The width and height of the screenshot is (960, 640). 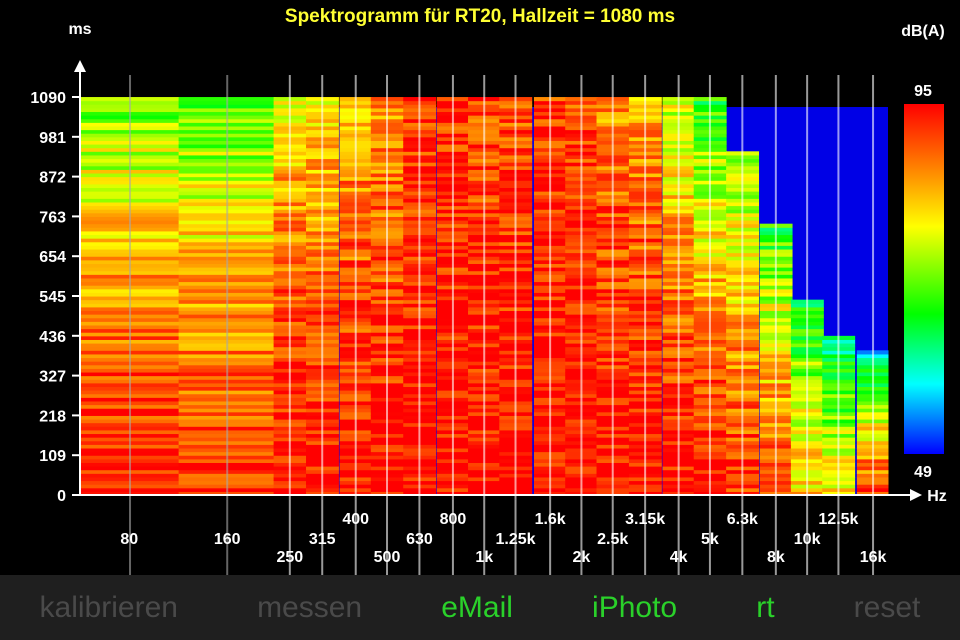 I want to click on x-tick-label: 160, so click(x=227, y=539).